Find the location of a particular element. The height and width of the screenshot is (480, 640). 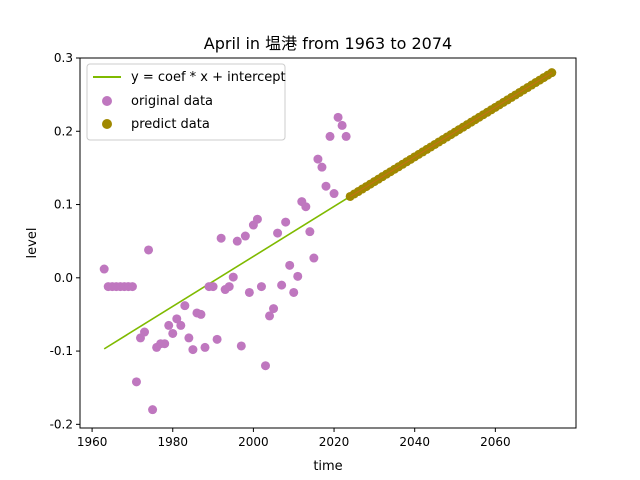

legend-box is located at coordinates (186, 102).